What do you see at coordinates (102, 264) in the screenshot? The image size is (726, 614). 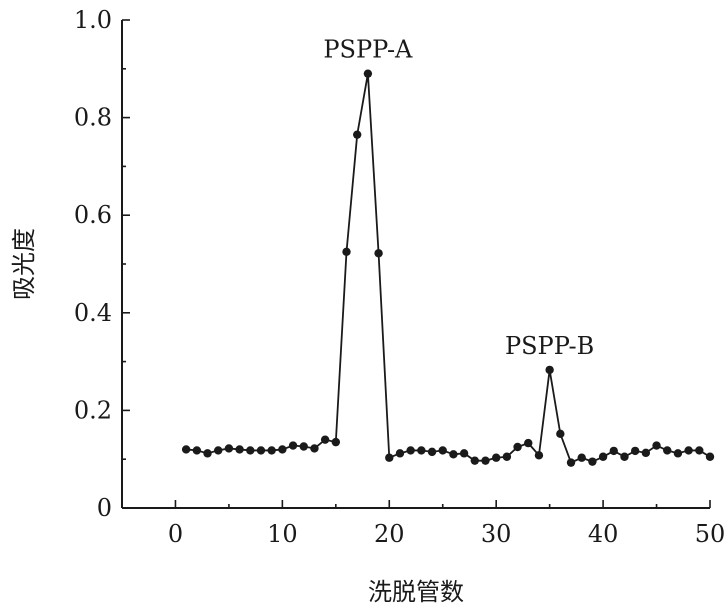 I see `y-ticks: 0 0.2 0.4 0.6 0.8 1.0` at bounding box center [102, 264].